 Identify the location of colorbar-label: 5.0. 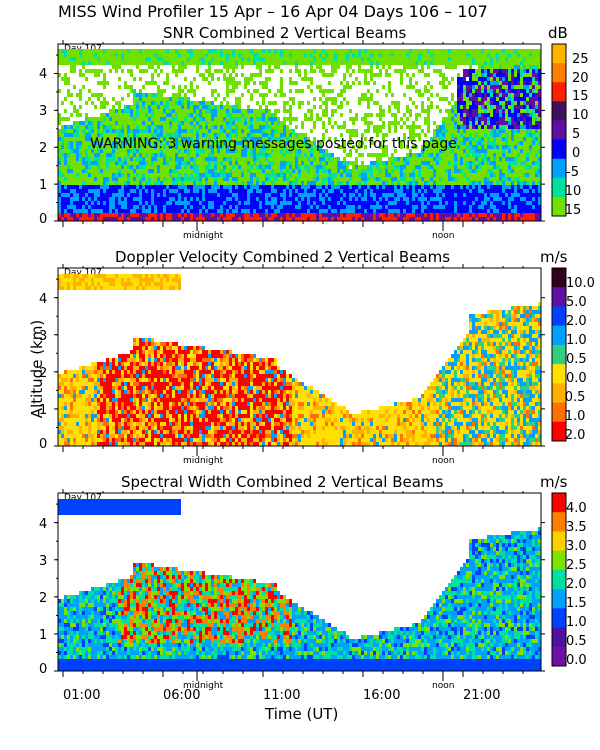
(576, 302).